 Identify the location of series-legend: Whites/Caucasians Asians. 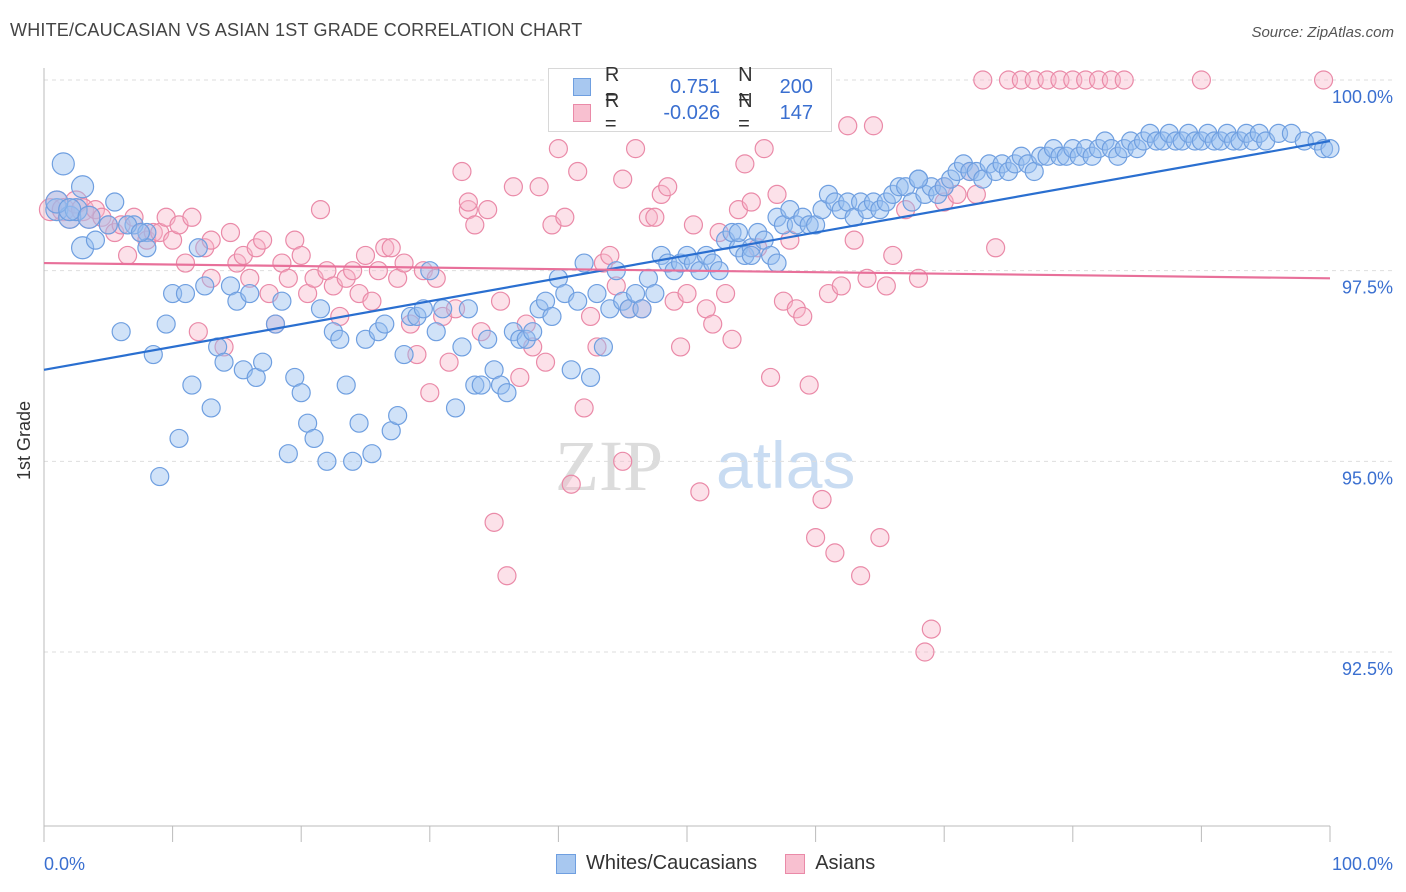
(729, 863).